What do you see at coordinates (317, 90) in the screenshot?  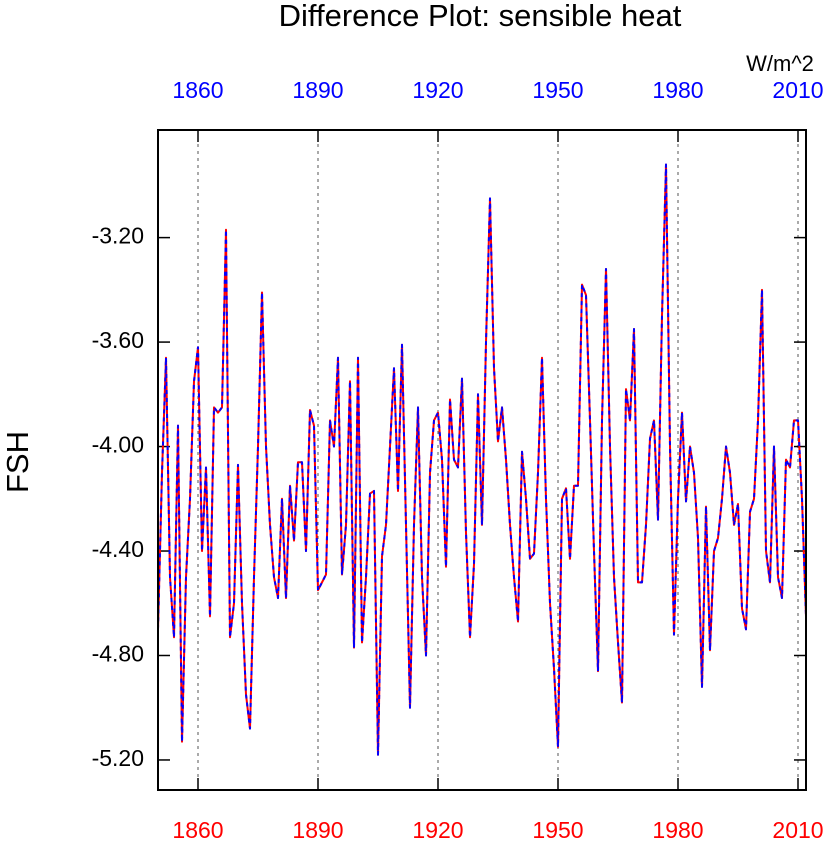 I see `x-top-tick-label: 1890` at bounding box center [317, 90].